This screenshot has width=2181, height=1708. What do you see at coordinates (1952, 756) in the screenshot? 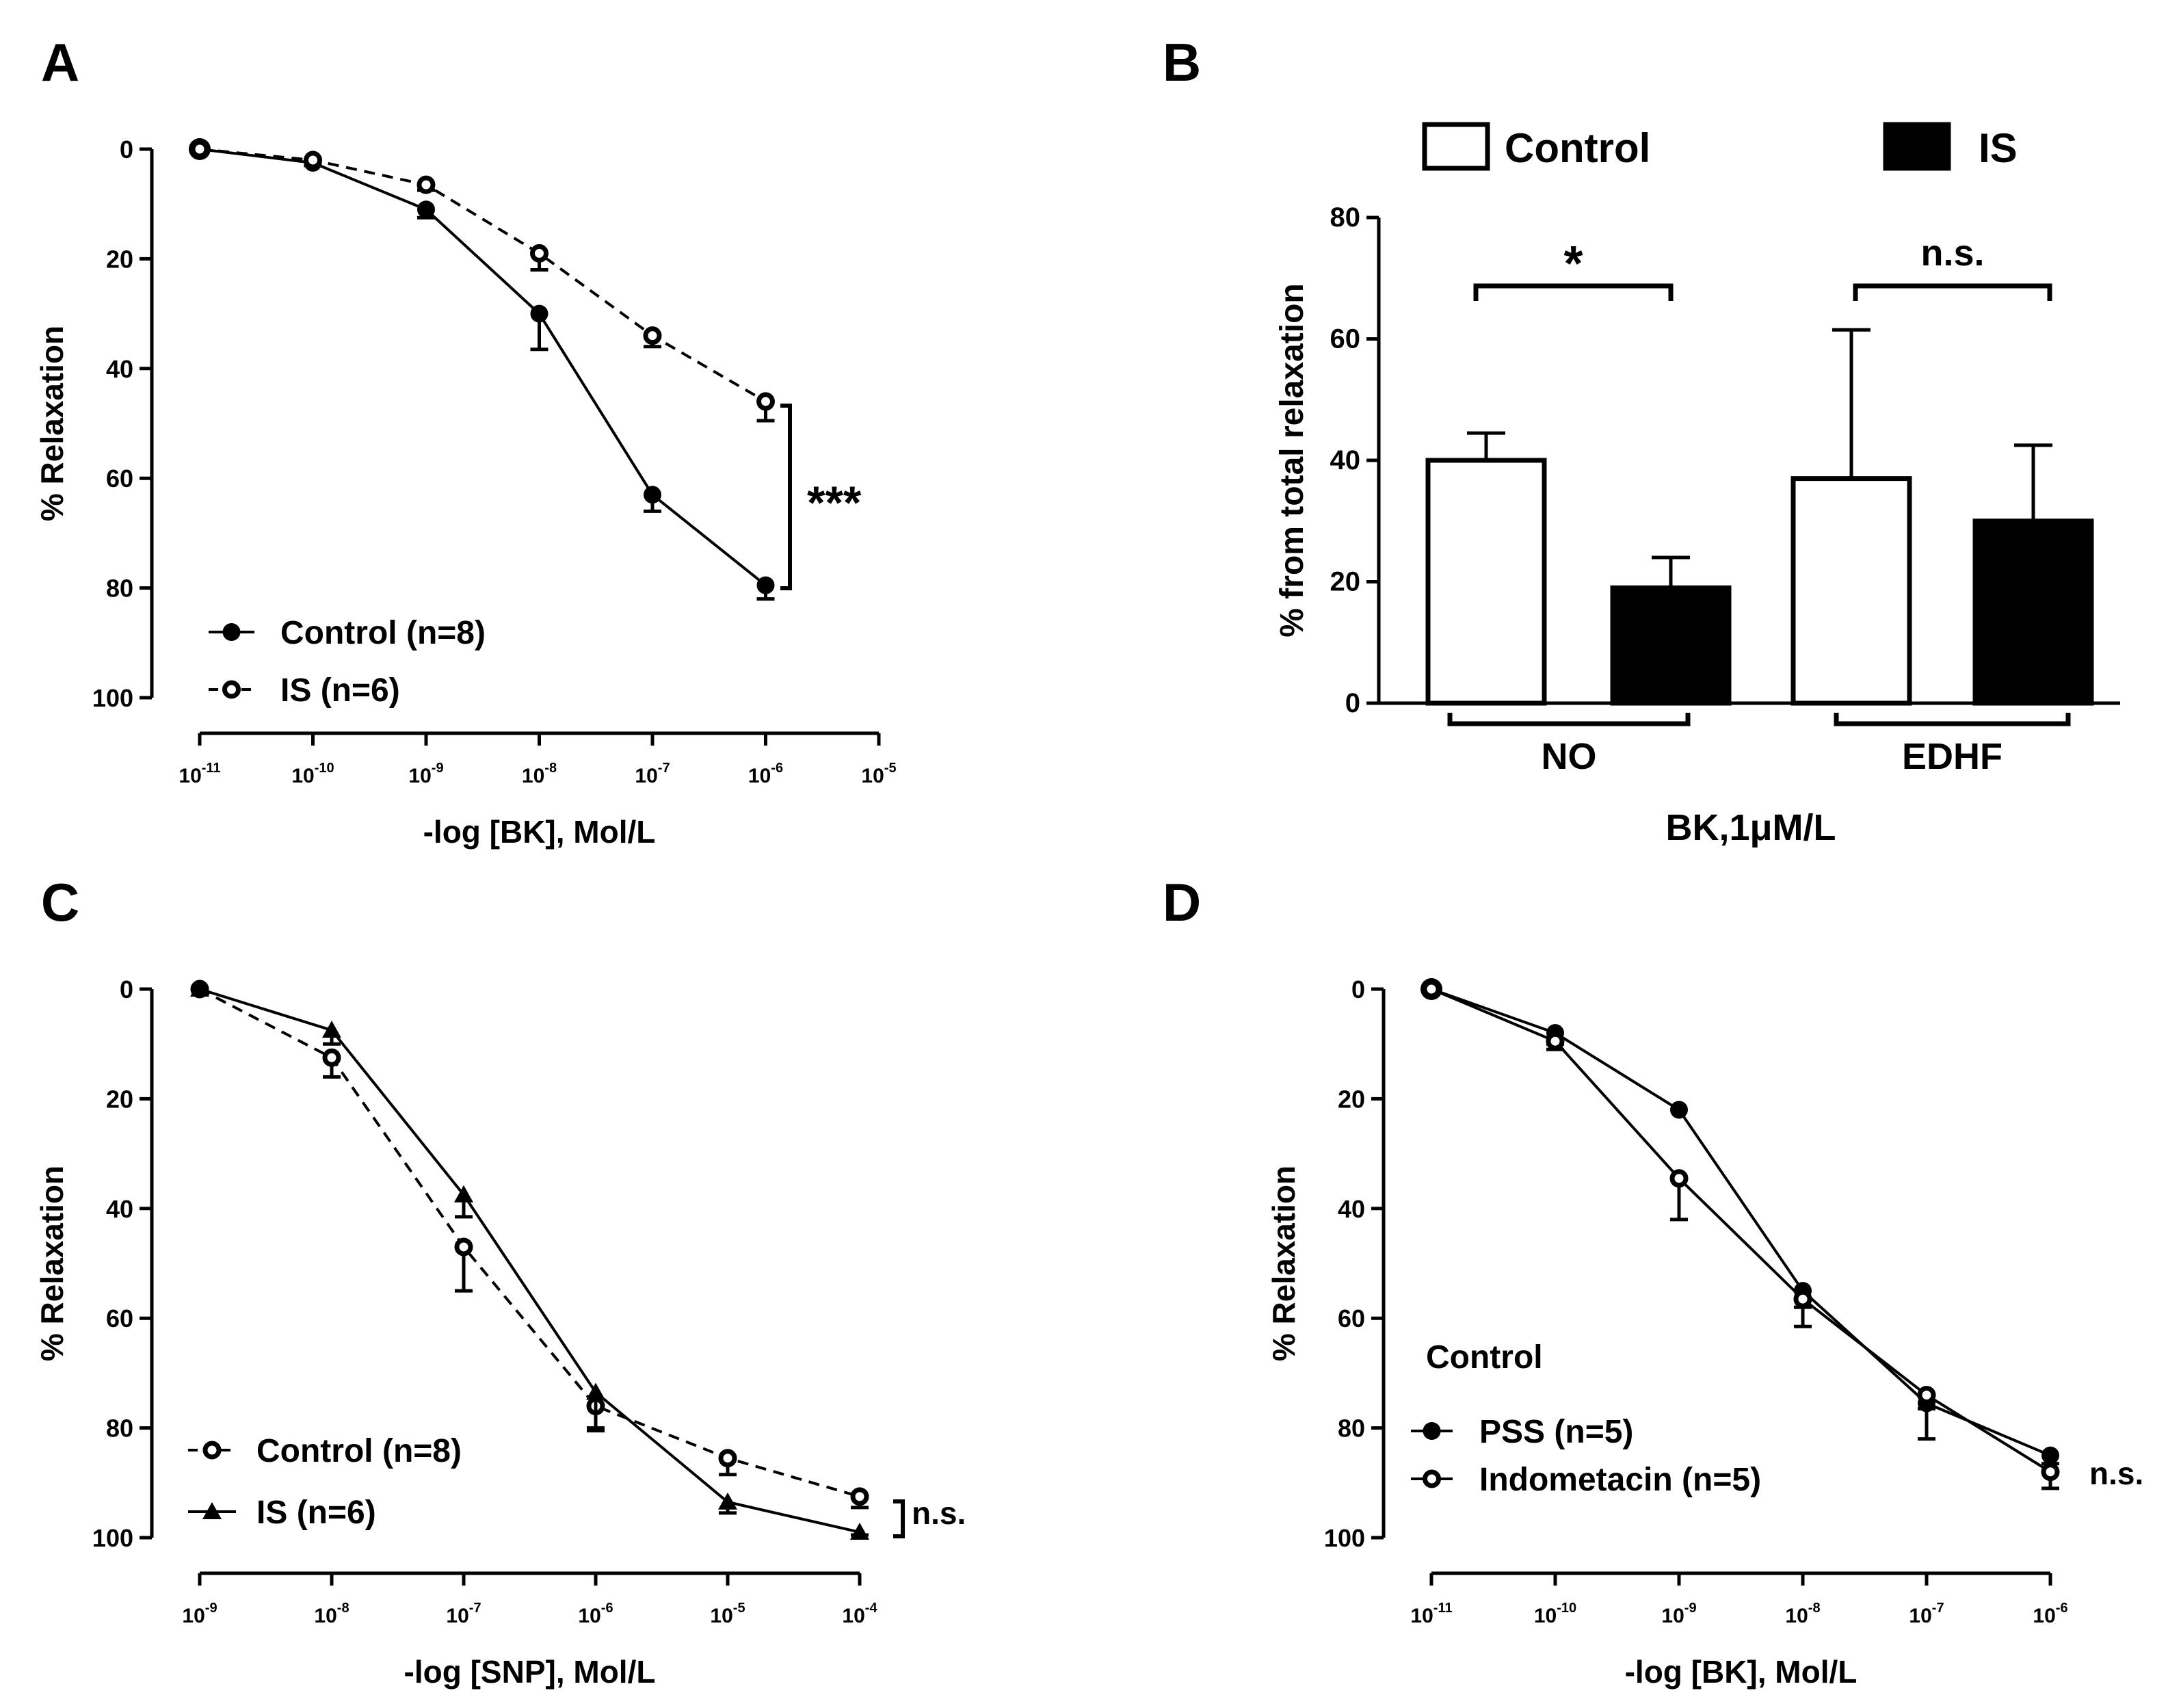
I see `group-label: EDHF` at bounding box center [1952, 756].